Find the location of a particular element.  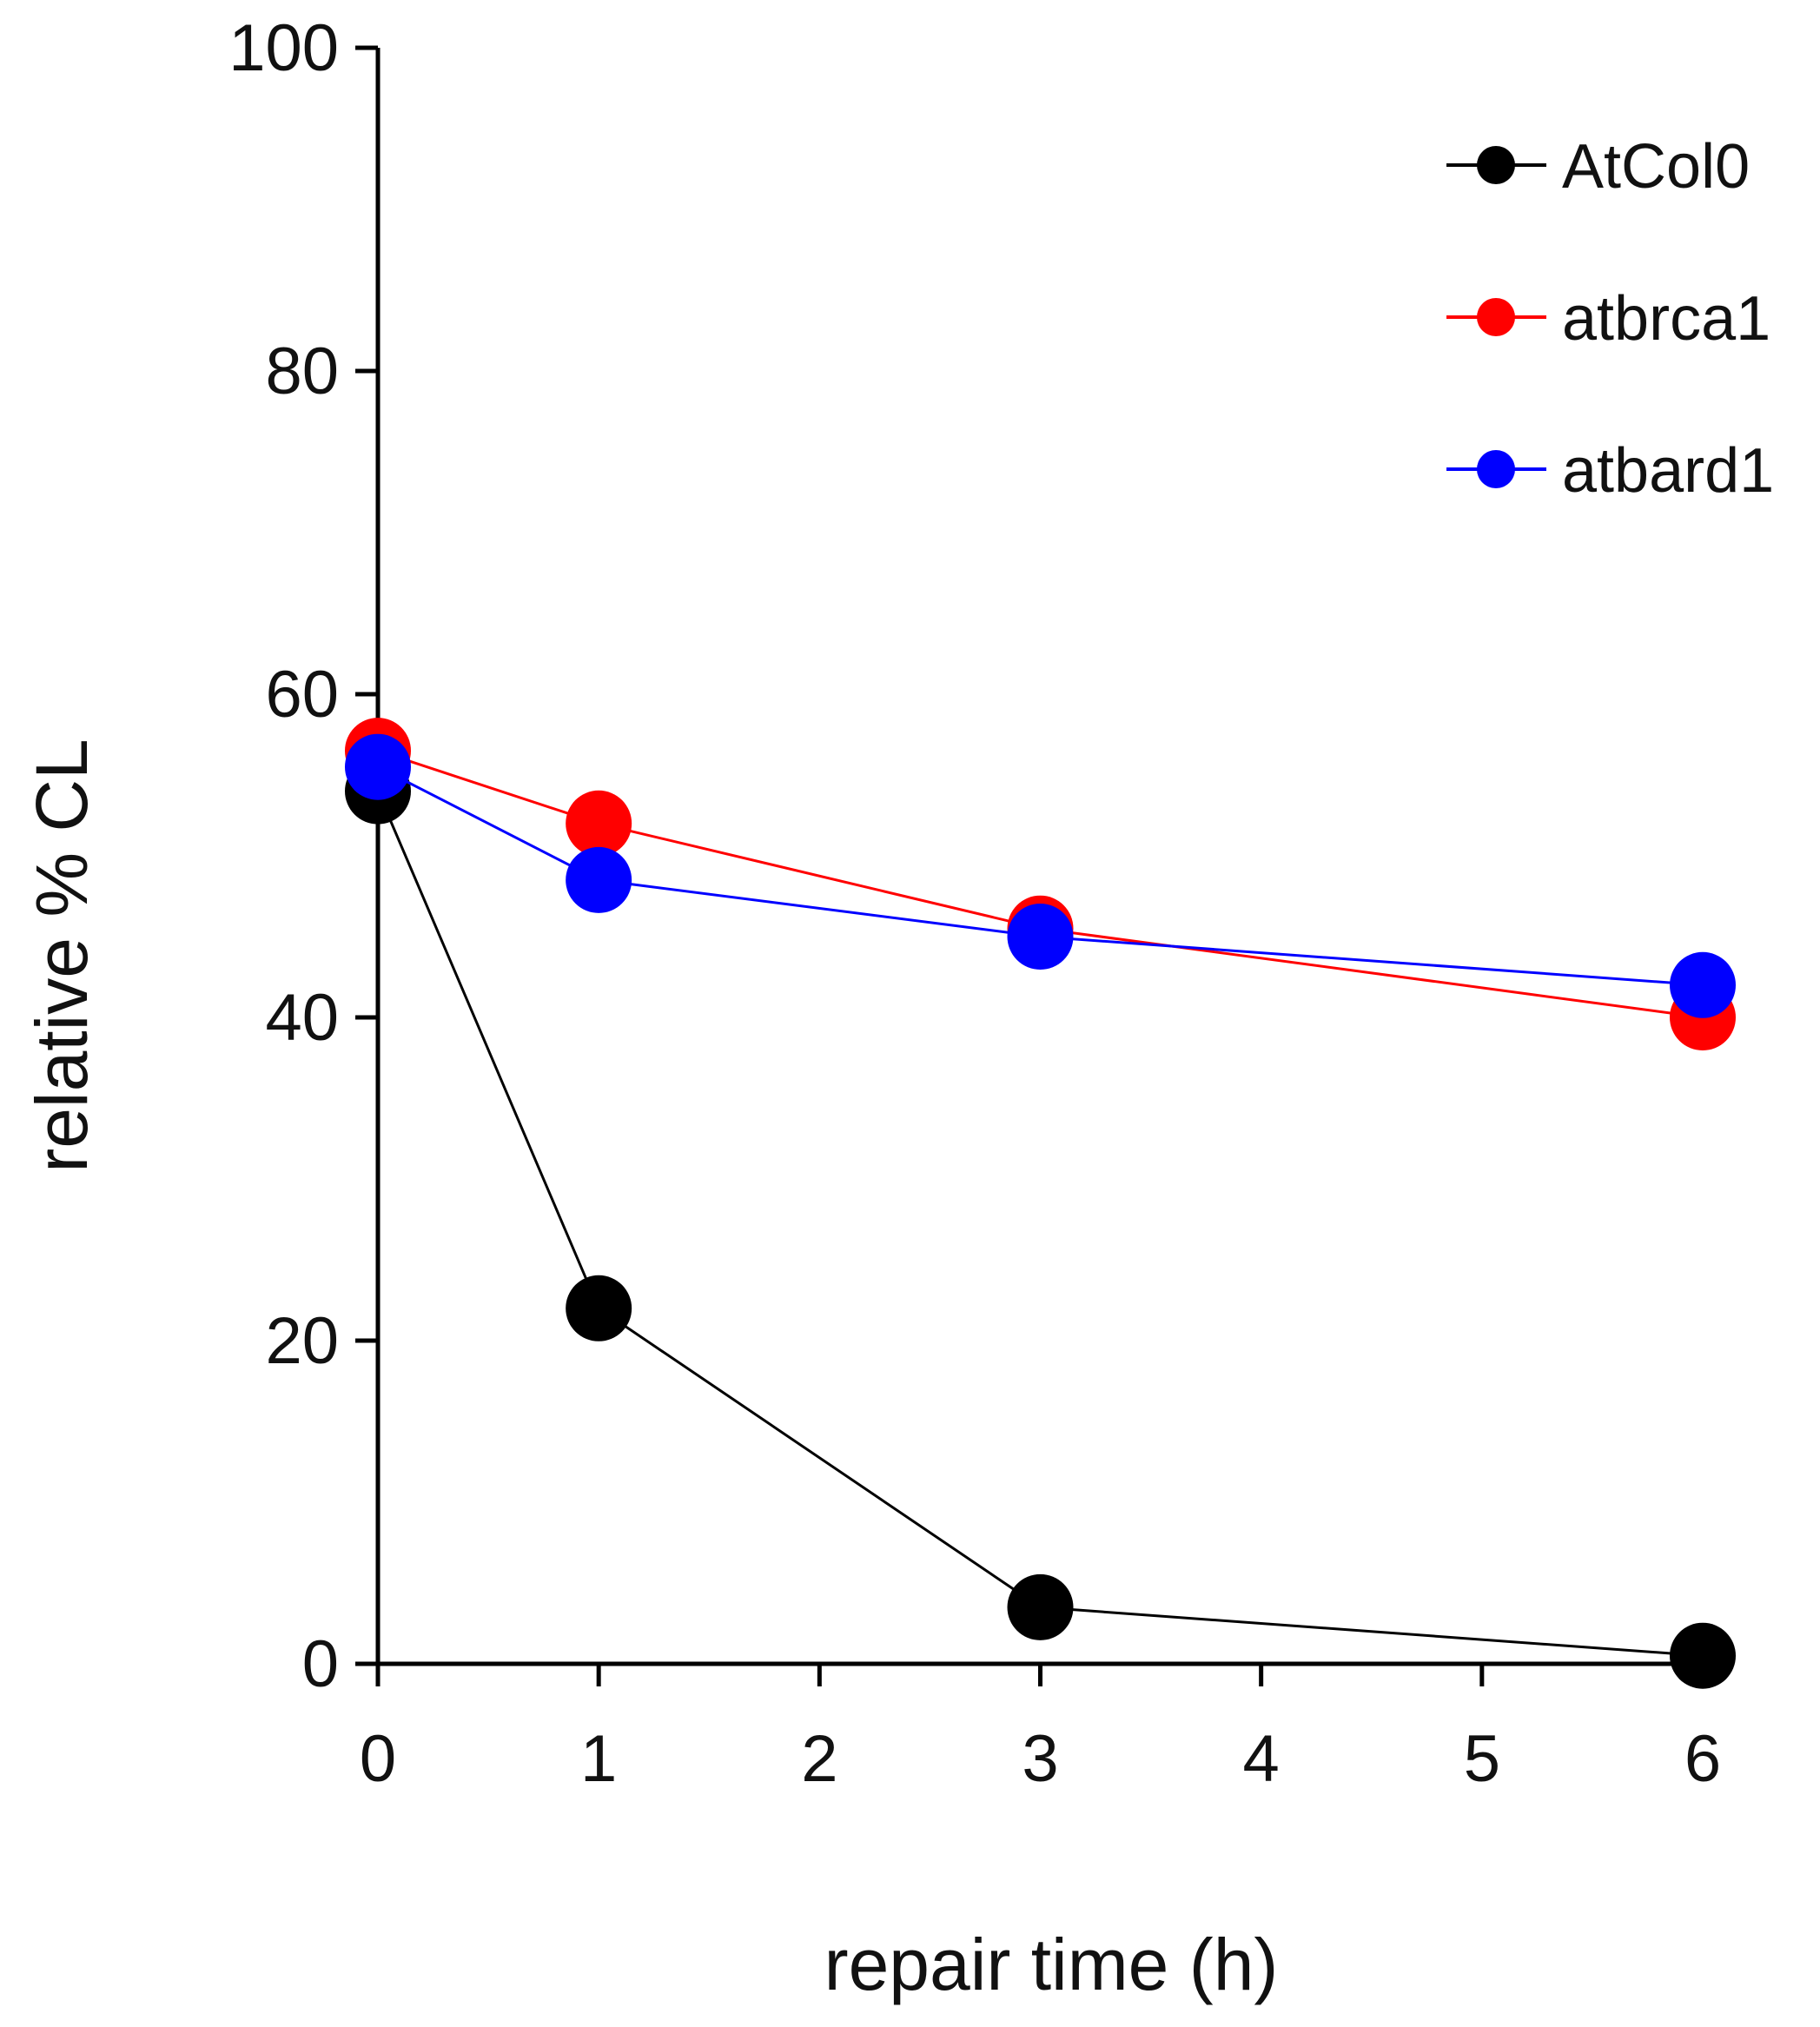

series-line-atbrca1 is located at coordinates (1040, 884).